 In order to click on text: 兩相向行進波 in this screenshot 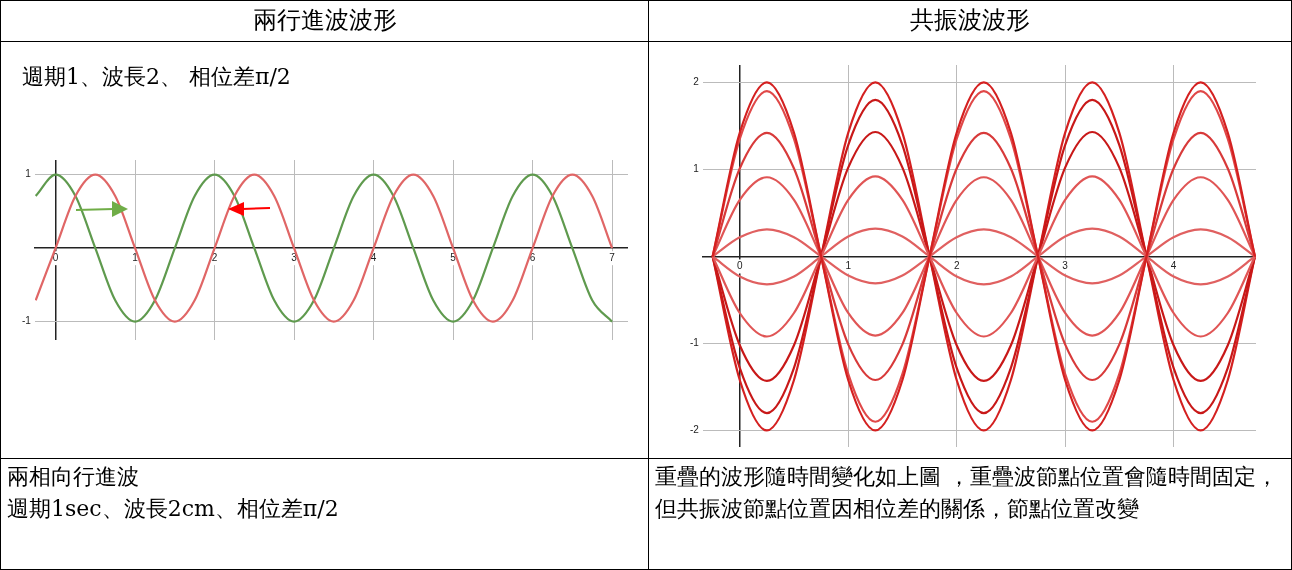, I will do `click(73, 477)`.